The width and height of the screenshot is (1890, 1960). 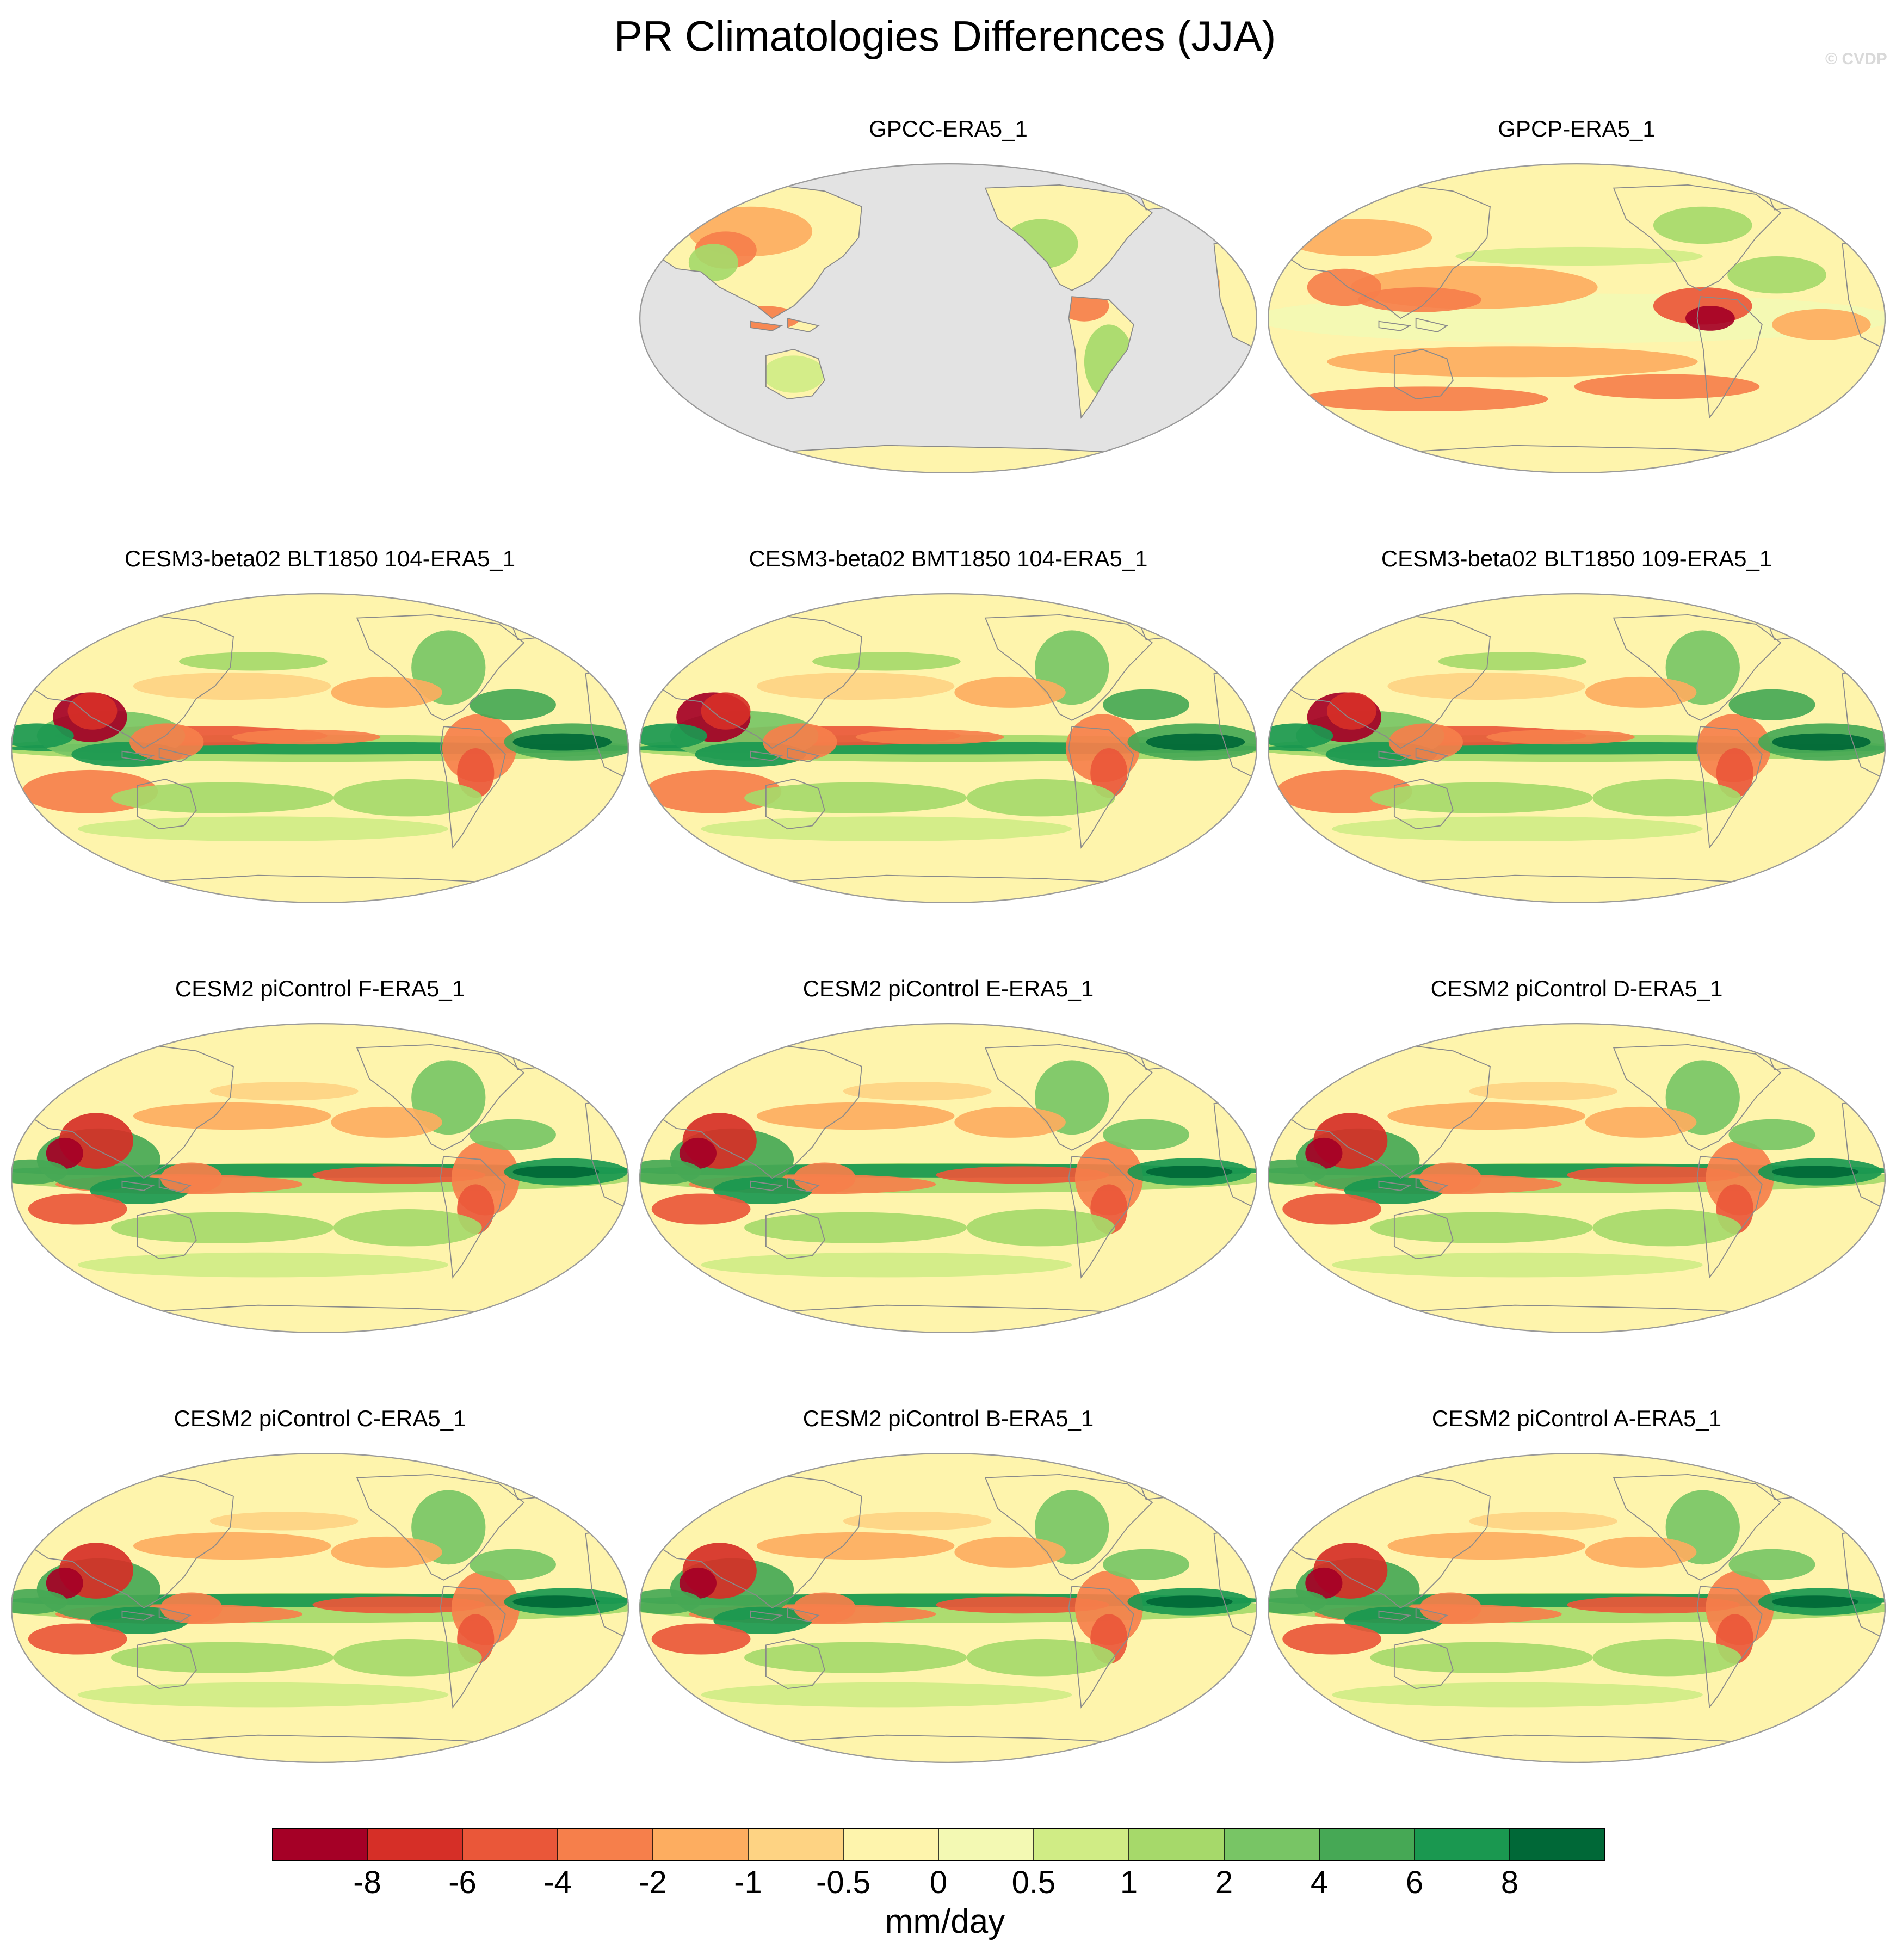 What do you see at coordinates (948, 558) in the screenshot?
I see `panel-title: CESM3-beta02 BMT1850 104-ERA5_1` at bounding box center [948, 558].